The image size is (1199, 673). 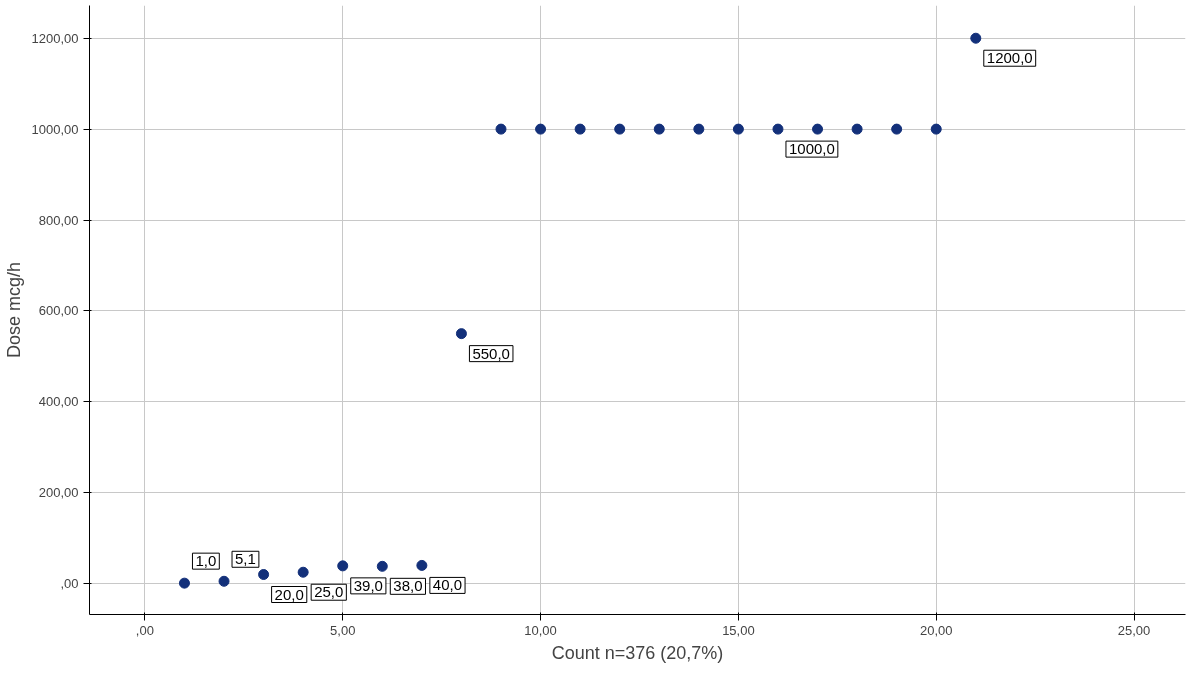 What do you see at coordinates (289, 594) in the screenshot?
I see `data-label: 20,0` at bounding box center [289, 594].